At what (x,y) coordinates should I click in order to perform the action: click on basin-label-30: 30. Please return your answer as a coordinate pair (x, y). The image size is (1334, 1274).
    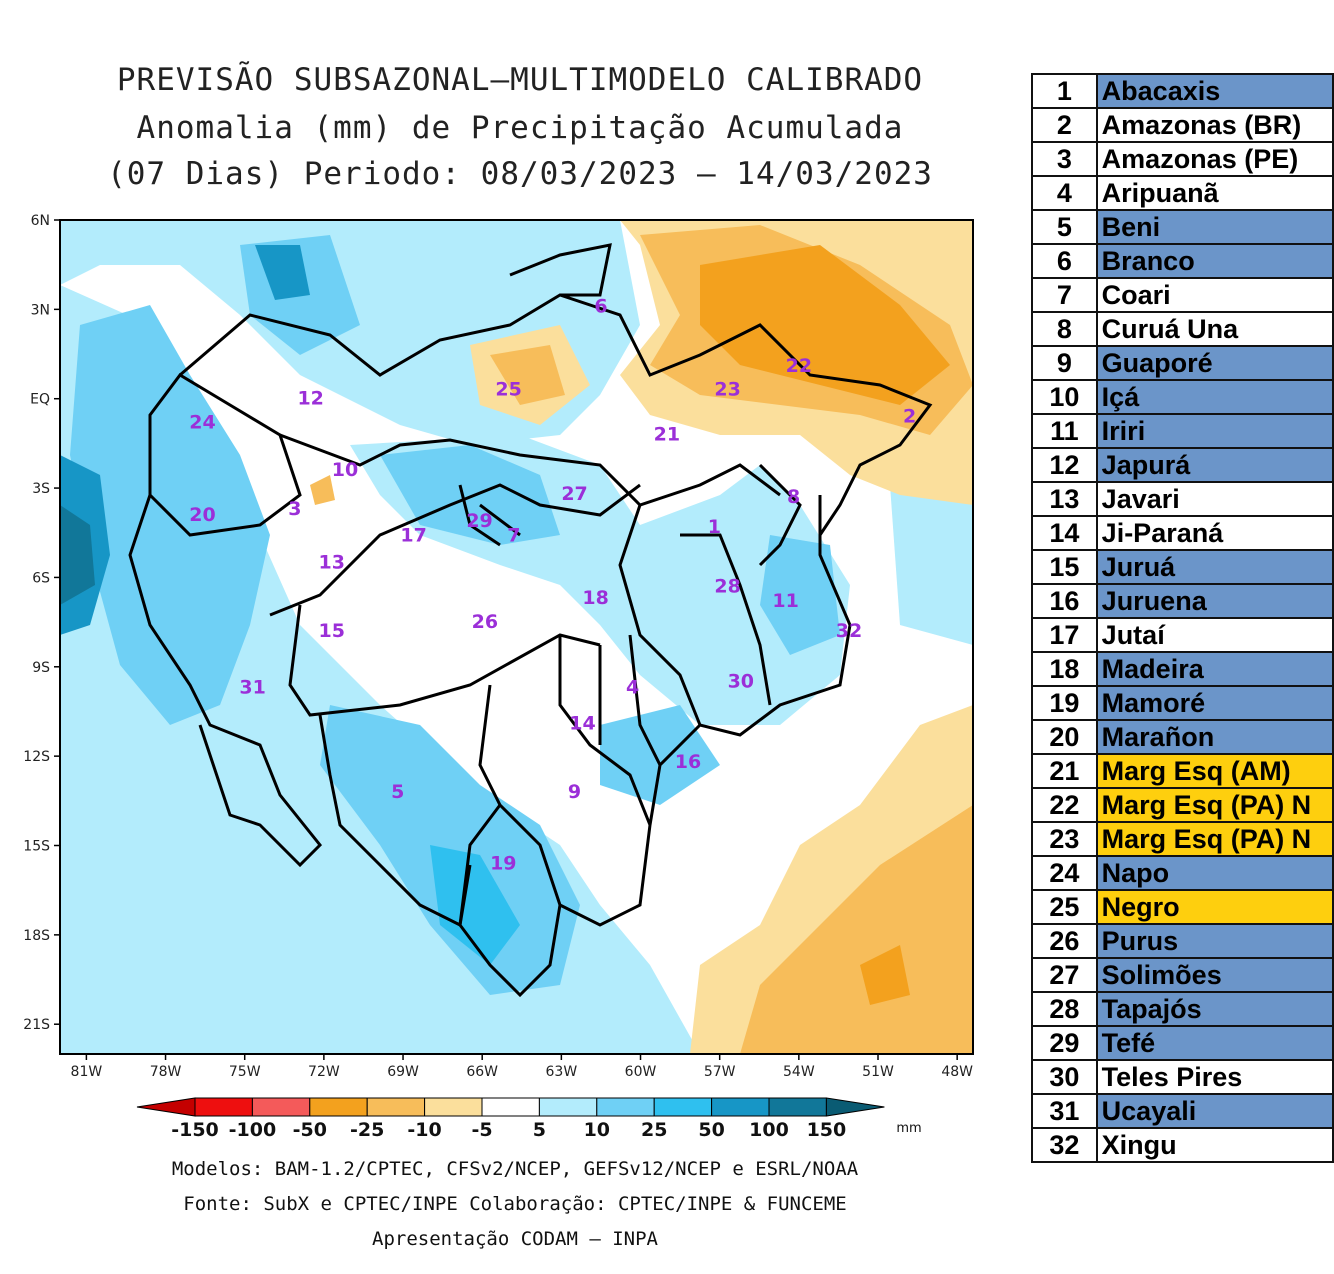
    Looking at the image, I should click on (741, 682).